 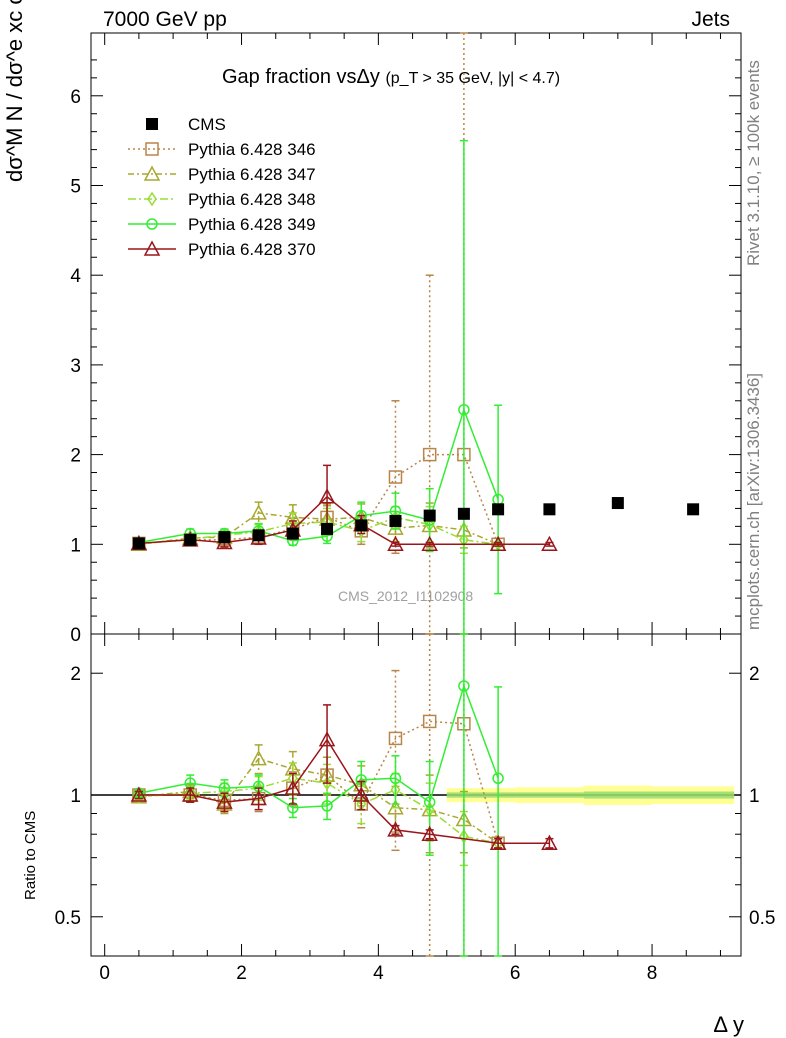 I want to click on y-tick-label: 1, so click(x=75, y=545).